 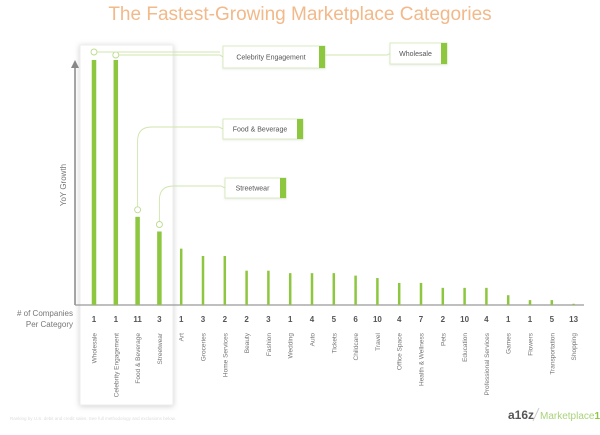 I want to click on bar-streetwear, so click(x=159, y=268).